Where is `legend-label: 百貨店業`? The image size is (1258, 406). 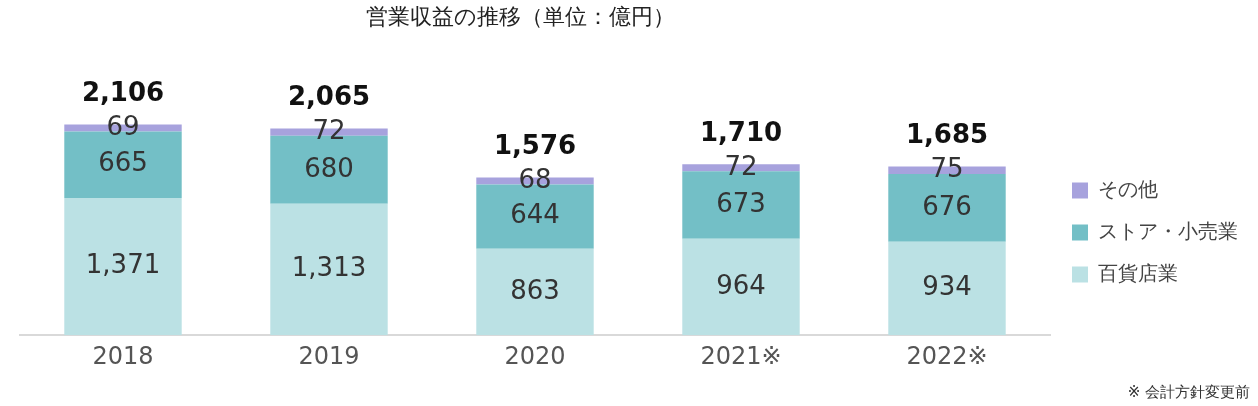
legend-label: 百貨店業 is located at coordinates (1138, 272).